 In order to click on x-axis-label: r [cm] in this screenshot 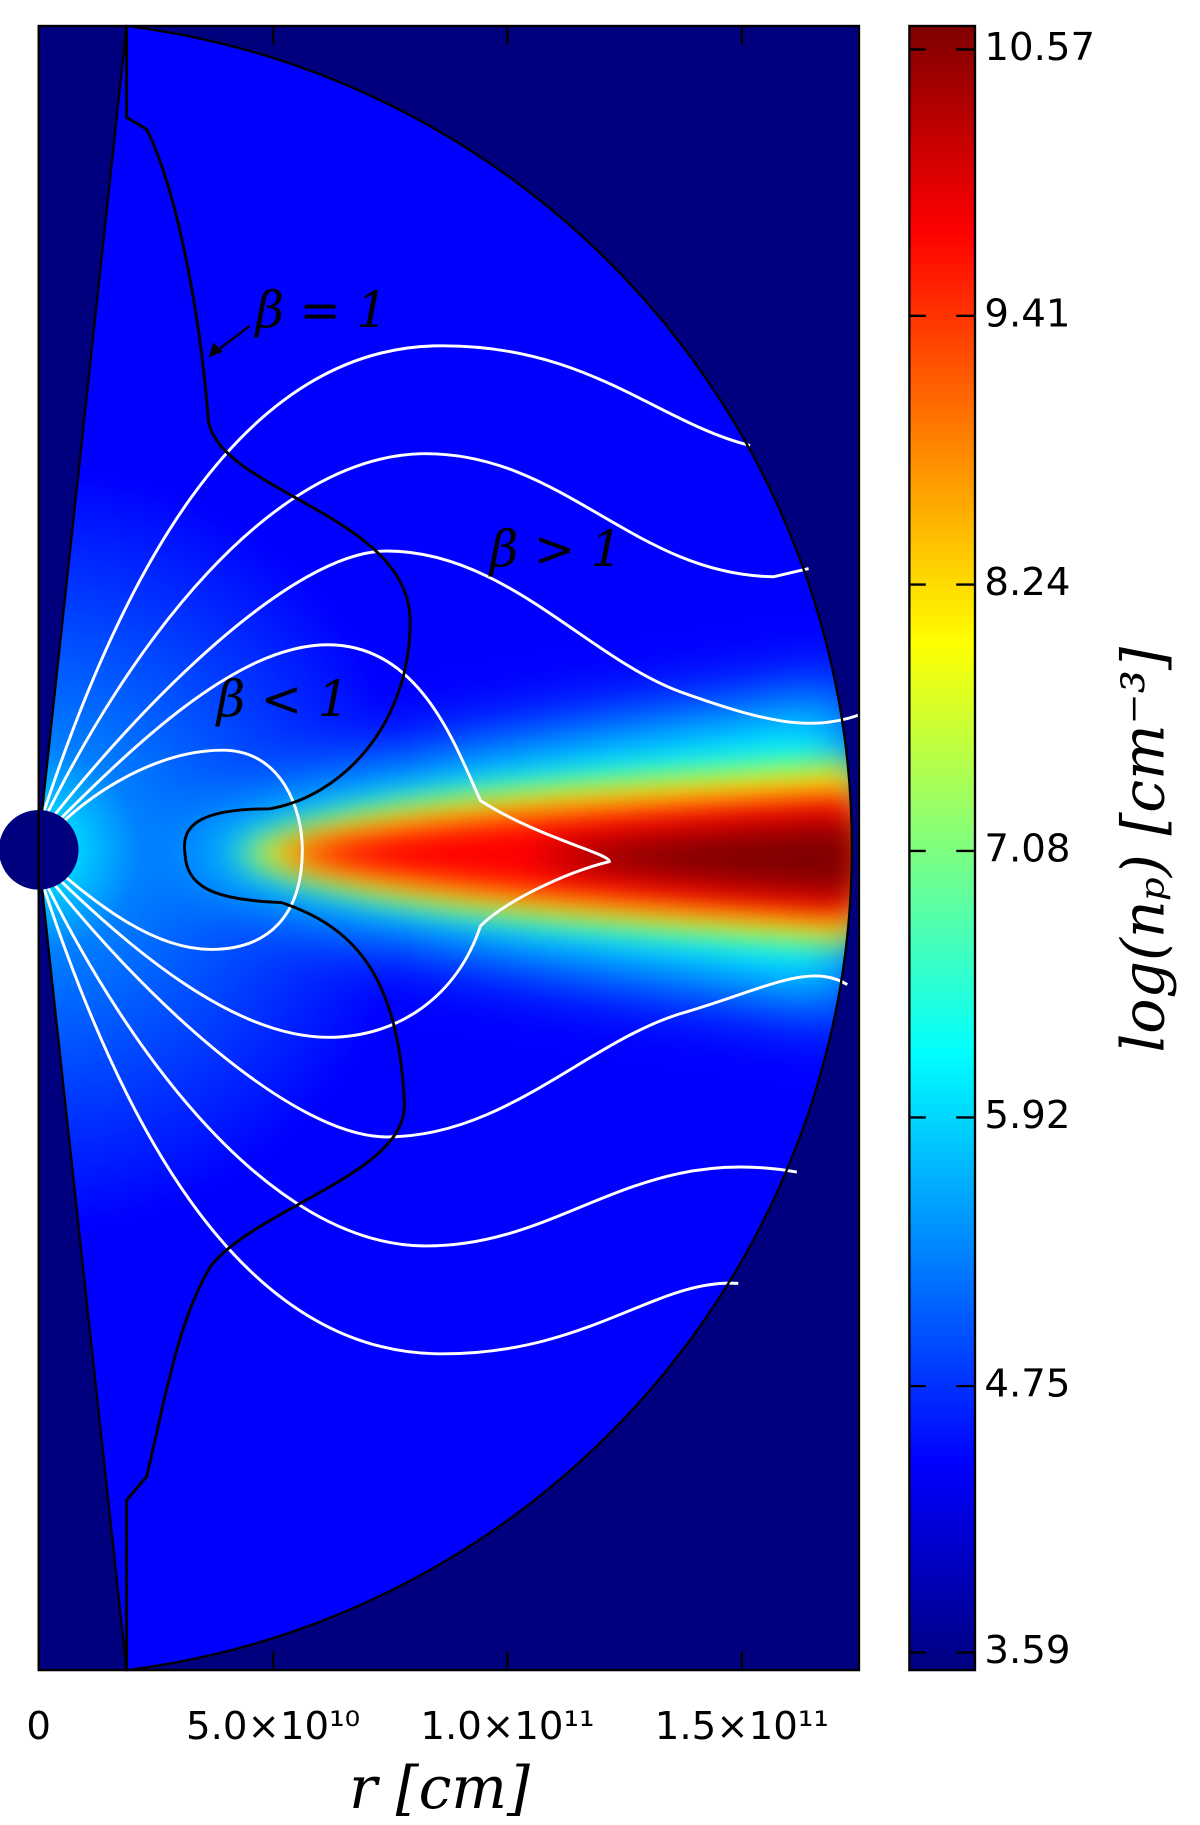, I will do `click(439, 1788)`.